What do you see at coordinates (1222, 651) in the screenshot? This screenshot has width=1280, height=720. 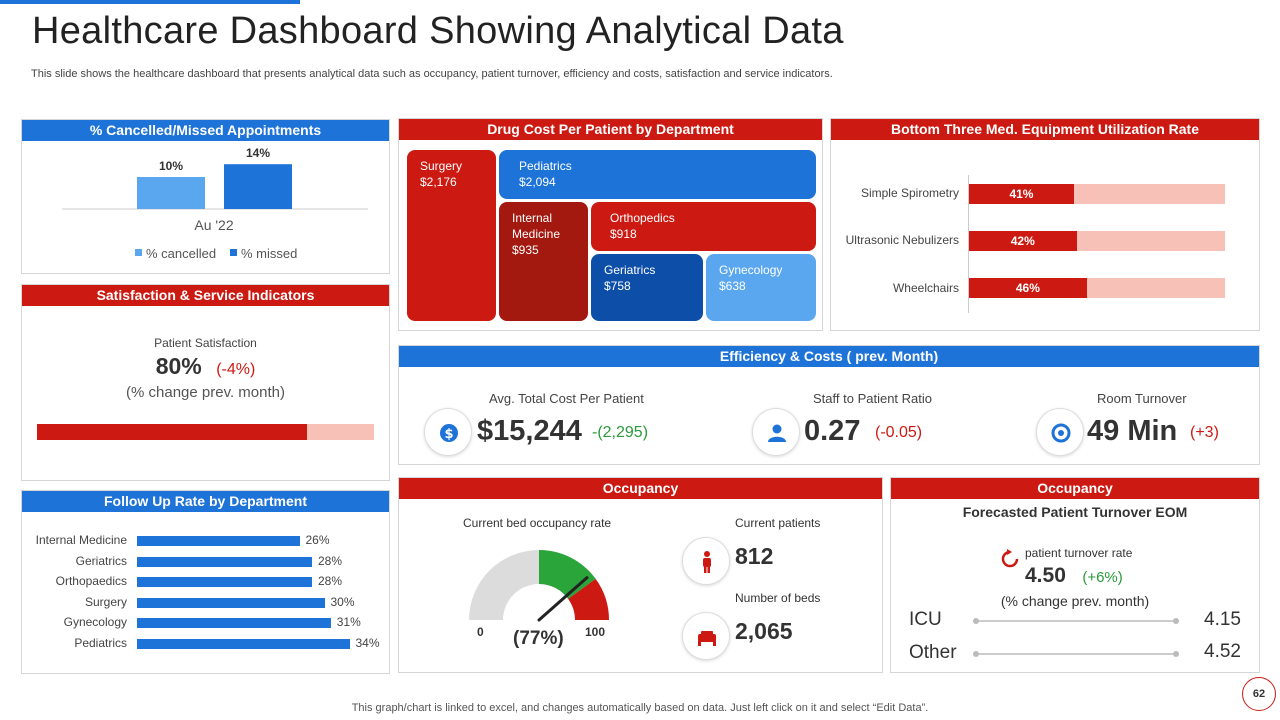 I see `turnover-row-value: 4.52` at bounding box center [1222, 651].